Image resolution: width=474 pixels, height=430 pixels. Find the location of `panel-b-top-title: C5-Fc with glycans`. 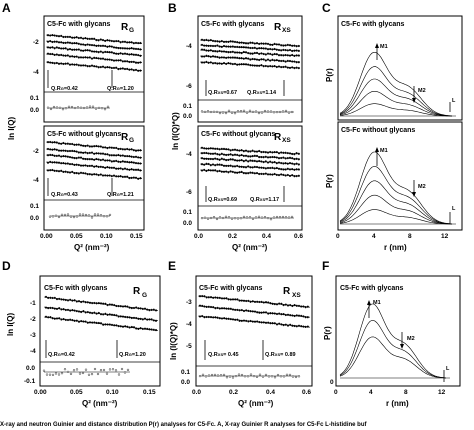

panel-b-top-title: C5-Fc with glycans is located at coordinates (233, 24).